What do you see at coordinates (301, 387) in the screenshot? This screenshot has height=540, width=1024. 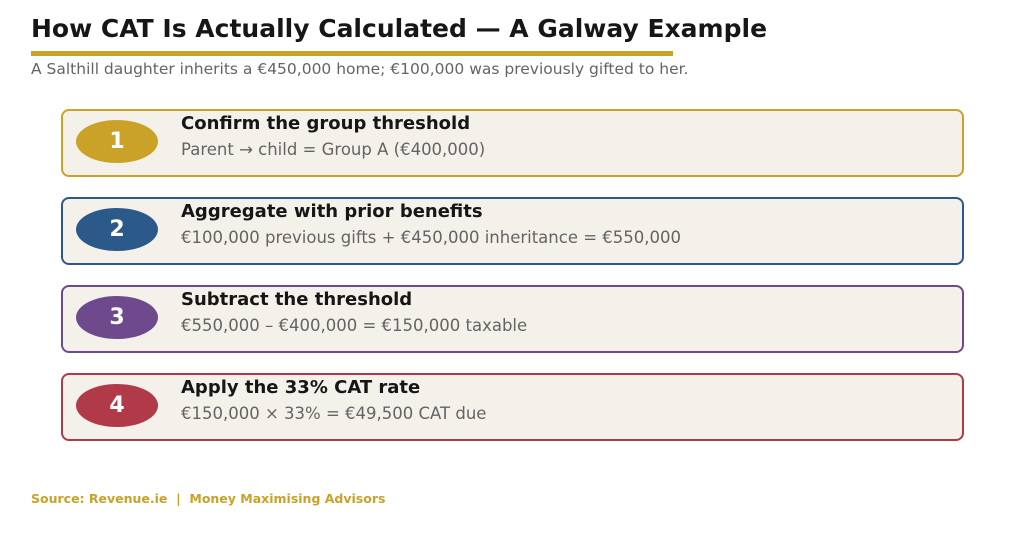 I see `step-title: Apply the 33% CAT rate` at bounding box center [301, 387].